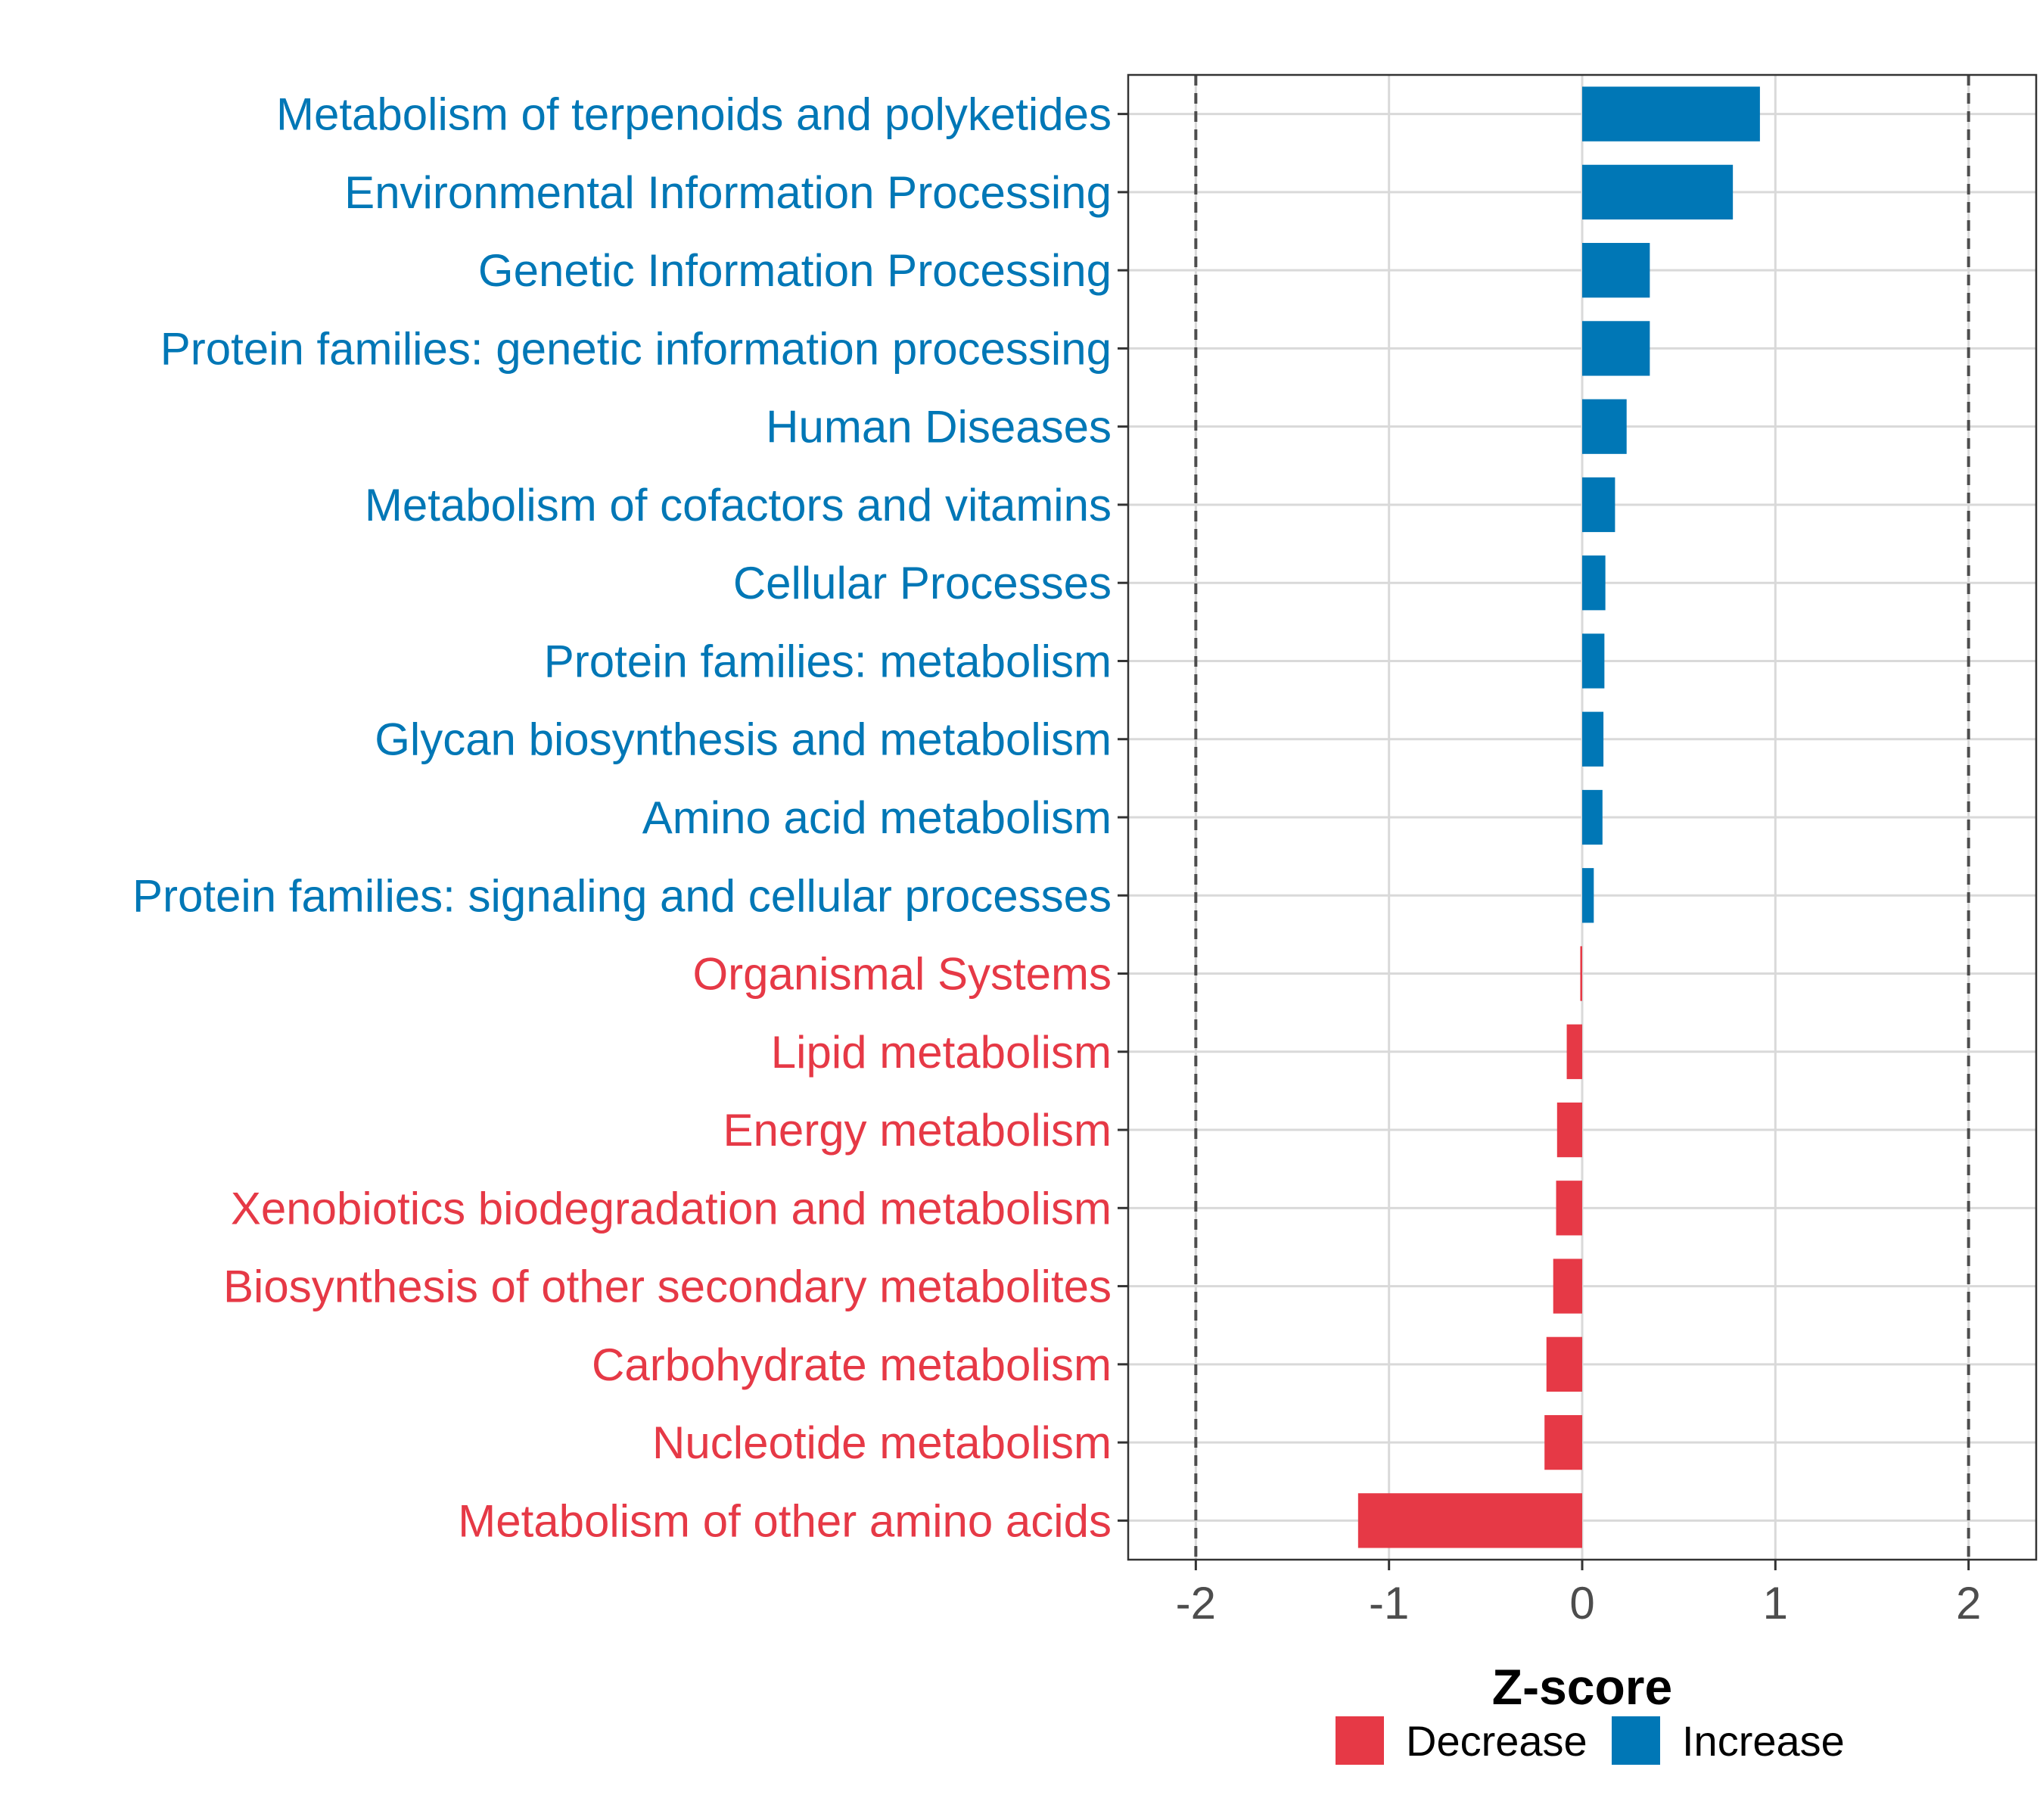 The image size is (2043, 1820). What do you see at coordinates (1636, 1740) in the screenshot?
I see `legend-swatch-increase` at bounding box center [1636, 1740].